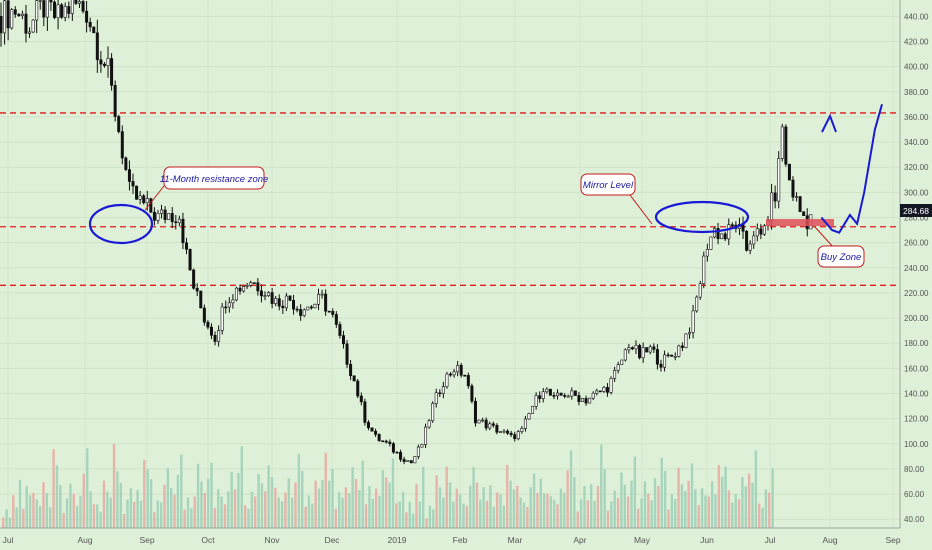 The image size is (932, 550). What do you see at coordinates (332, 540) in the screenshot?
I see `x-tick-label: Dec` at bounding box center [332, 540].